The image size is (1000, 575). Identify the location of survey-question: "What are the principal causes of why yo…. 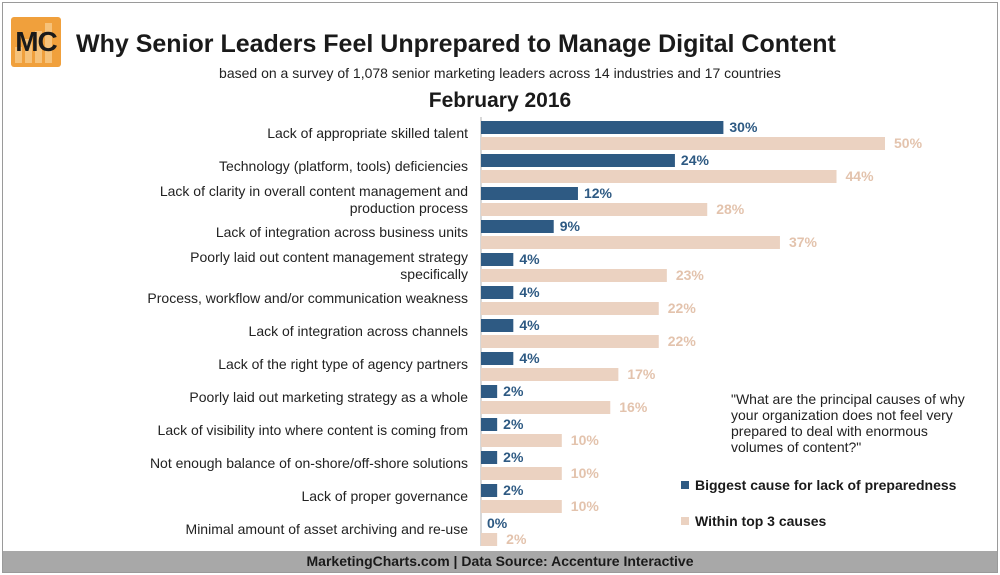
(848, 423).